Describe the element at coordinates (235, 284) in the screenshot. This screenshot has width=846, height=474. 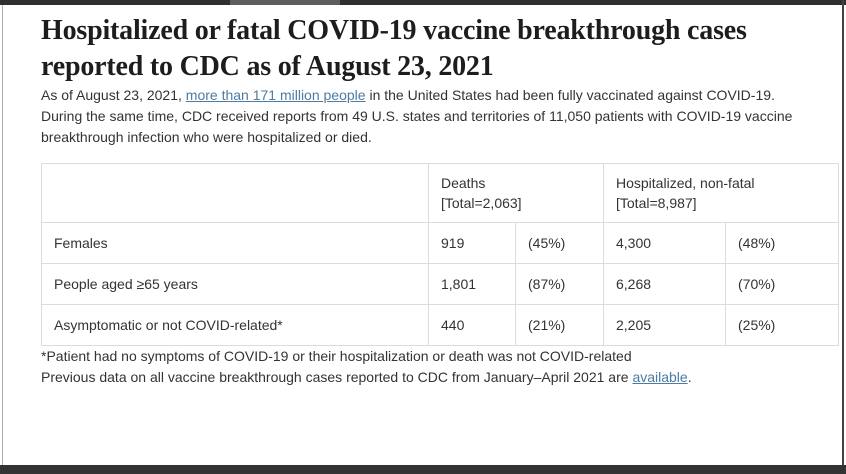
I see `row-label: People aged ≥65 years` at that location.